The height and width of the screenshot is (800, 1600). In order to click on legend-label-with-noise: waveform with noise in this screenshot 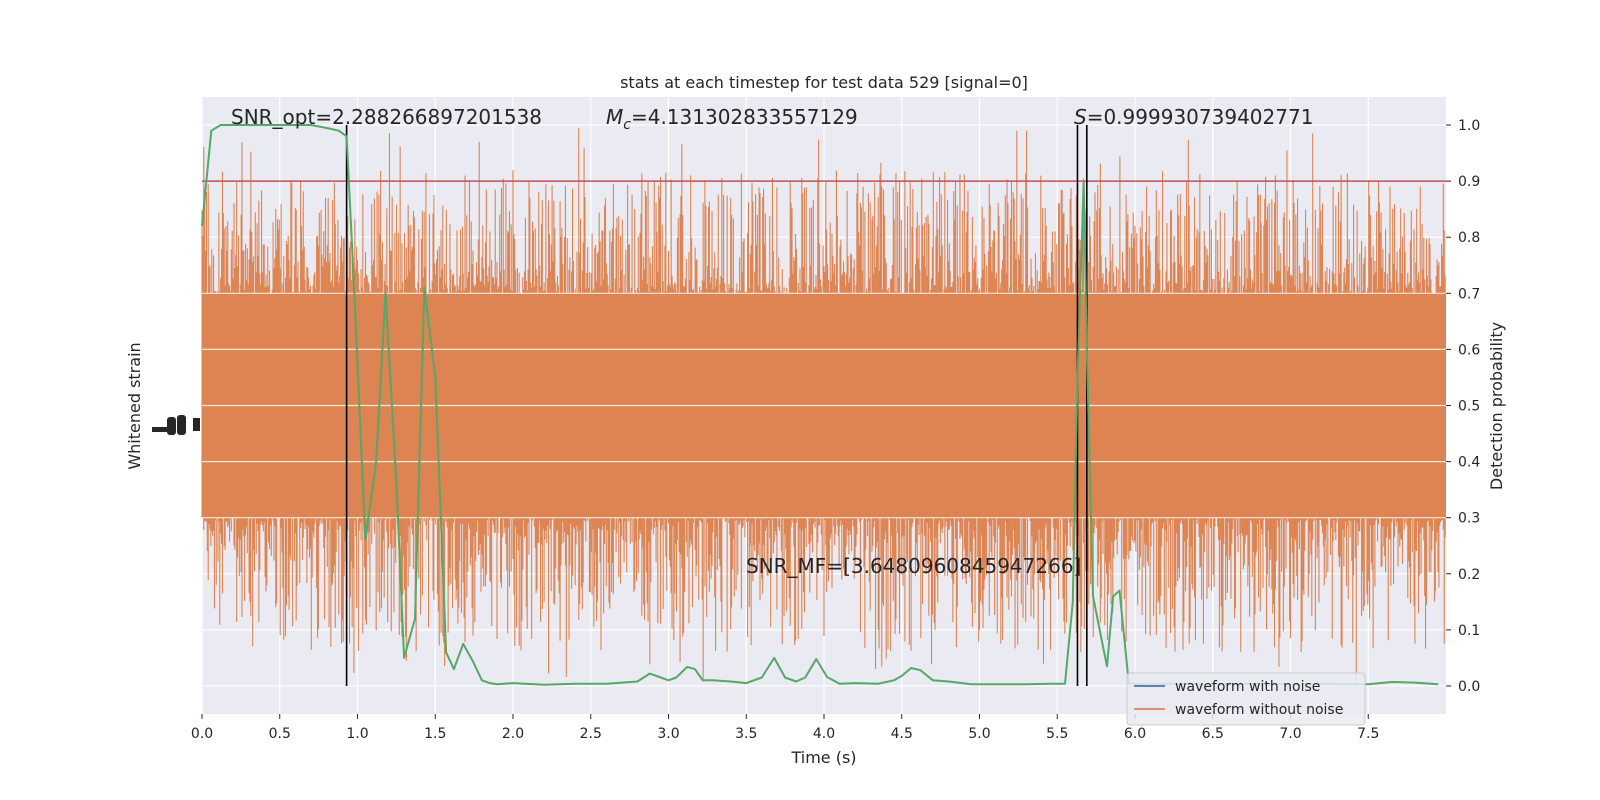, I will do `click(1247, 687)`.